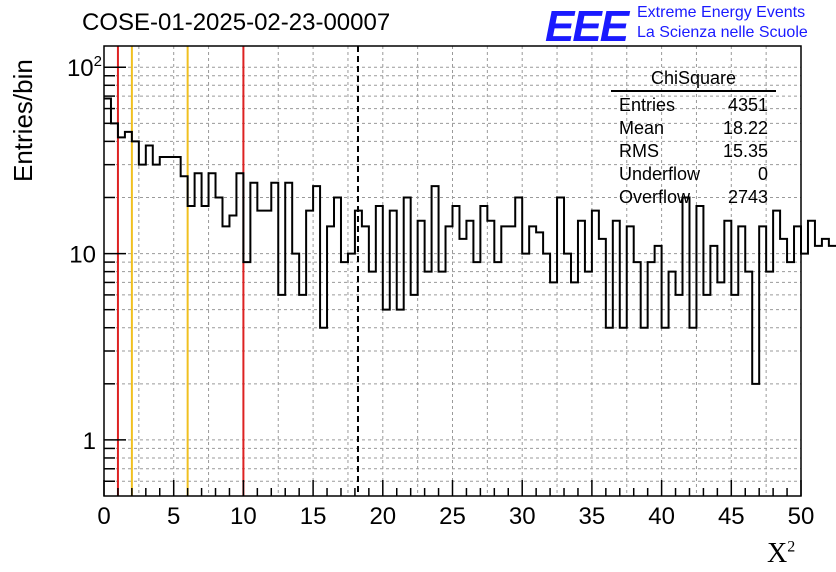 This screenshot has width=836, height=572. I want to click on stat-row-entries: Entries 4351, so click(693, 105).